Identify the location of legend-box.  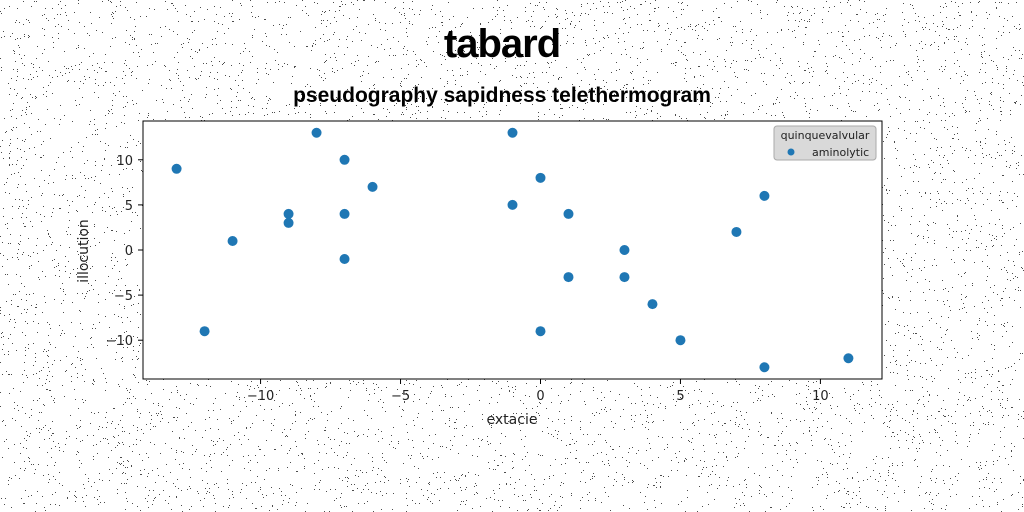
(825, 143).